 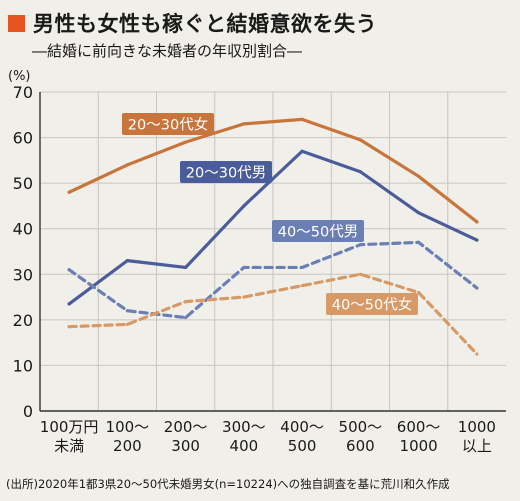 I want to click on x-tick-label: 300, so click(x=185, y=446).